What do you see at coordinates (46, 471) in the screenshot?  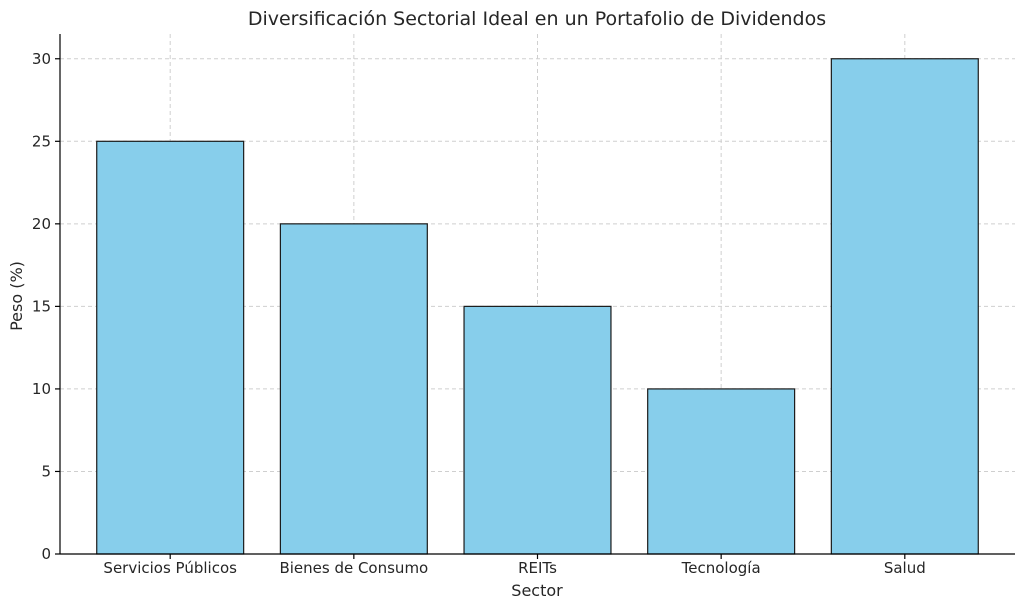 I see `y-tick-label: 5` at bounding box center [46, 471].